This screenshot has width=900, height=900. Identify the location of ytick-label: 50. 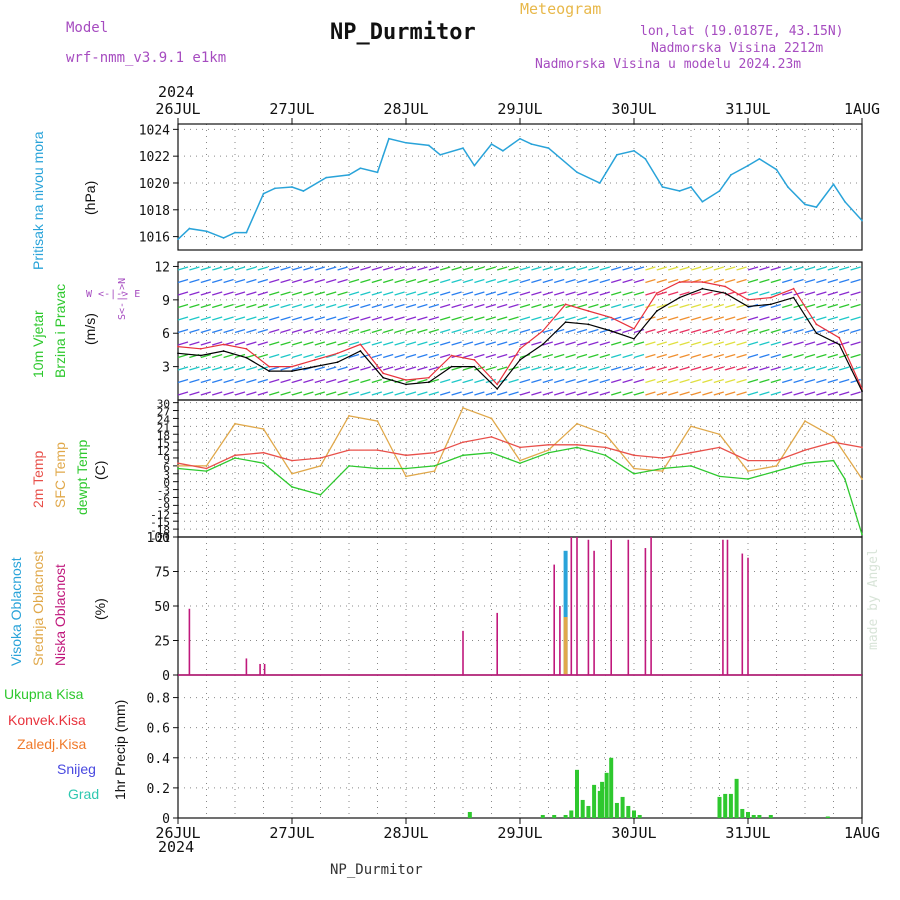
(162, 607).